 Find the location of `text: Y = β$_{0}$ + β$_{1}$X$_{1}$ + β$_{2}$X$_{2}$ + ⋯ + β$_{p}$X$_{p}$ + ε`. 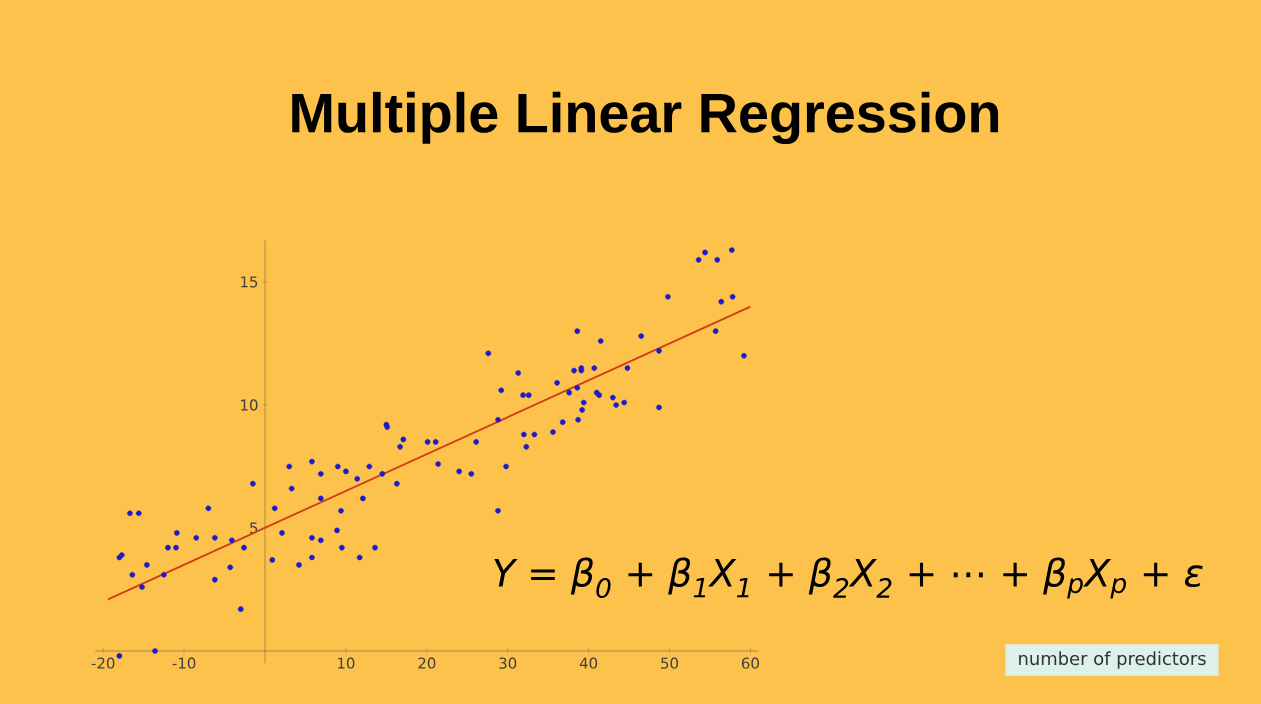

text: Y = β$_{0}$ + β$_{1}$X$_{1}$ + β$_{2}$X$_{2}$ + ⋯ + β$_{p}$X$_{p}$ + ε is located at coordinates (848, 578).